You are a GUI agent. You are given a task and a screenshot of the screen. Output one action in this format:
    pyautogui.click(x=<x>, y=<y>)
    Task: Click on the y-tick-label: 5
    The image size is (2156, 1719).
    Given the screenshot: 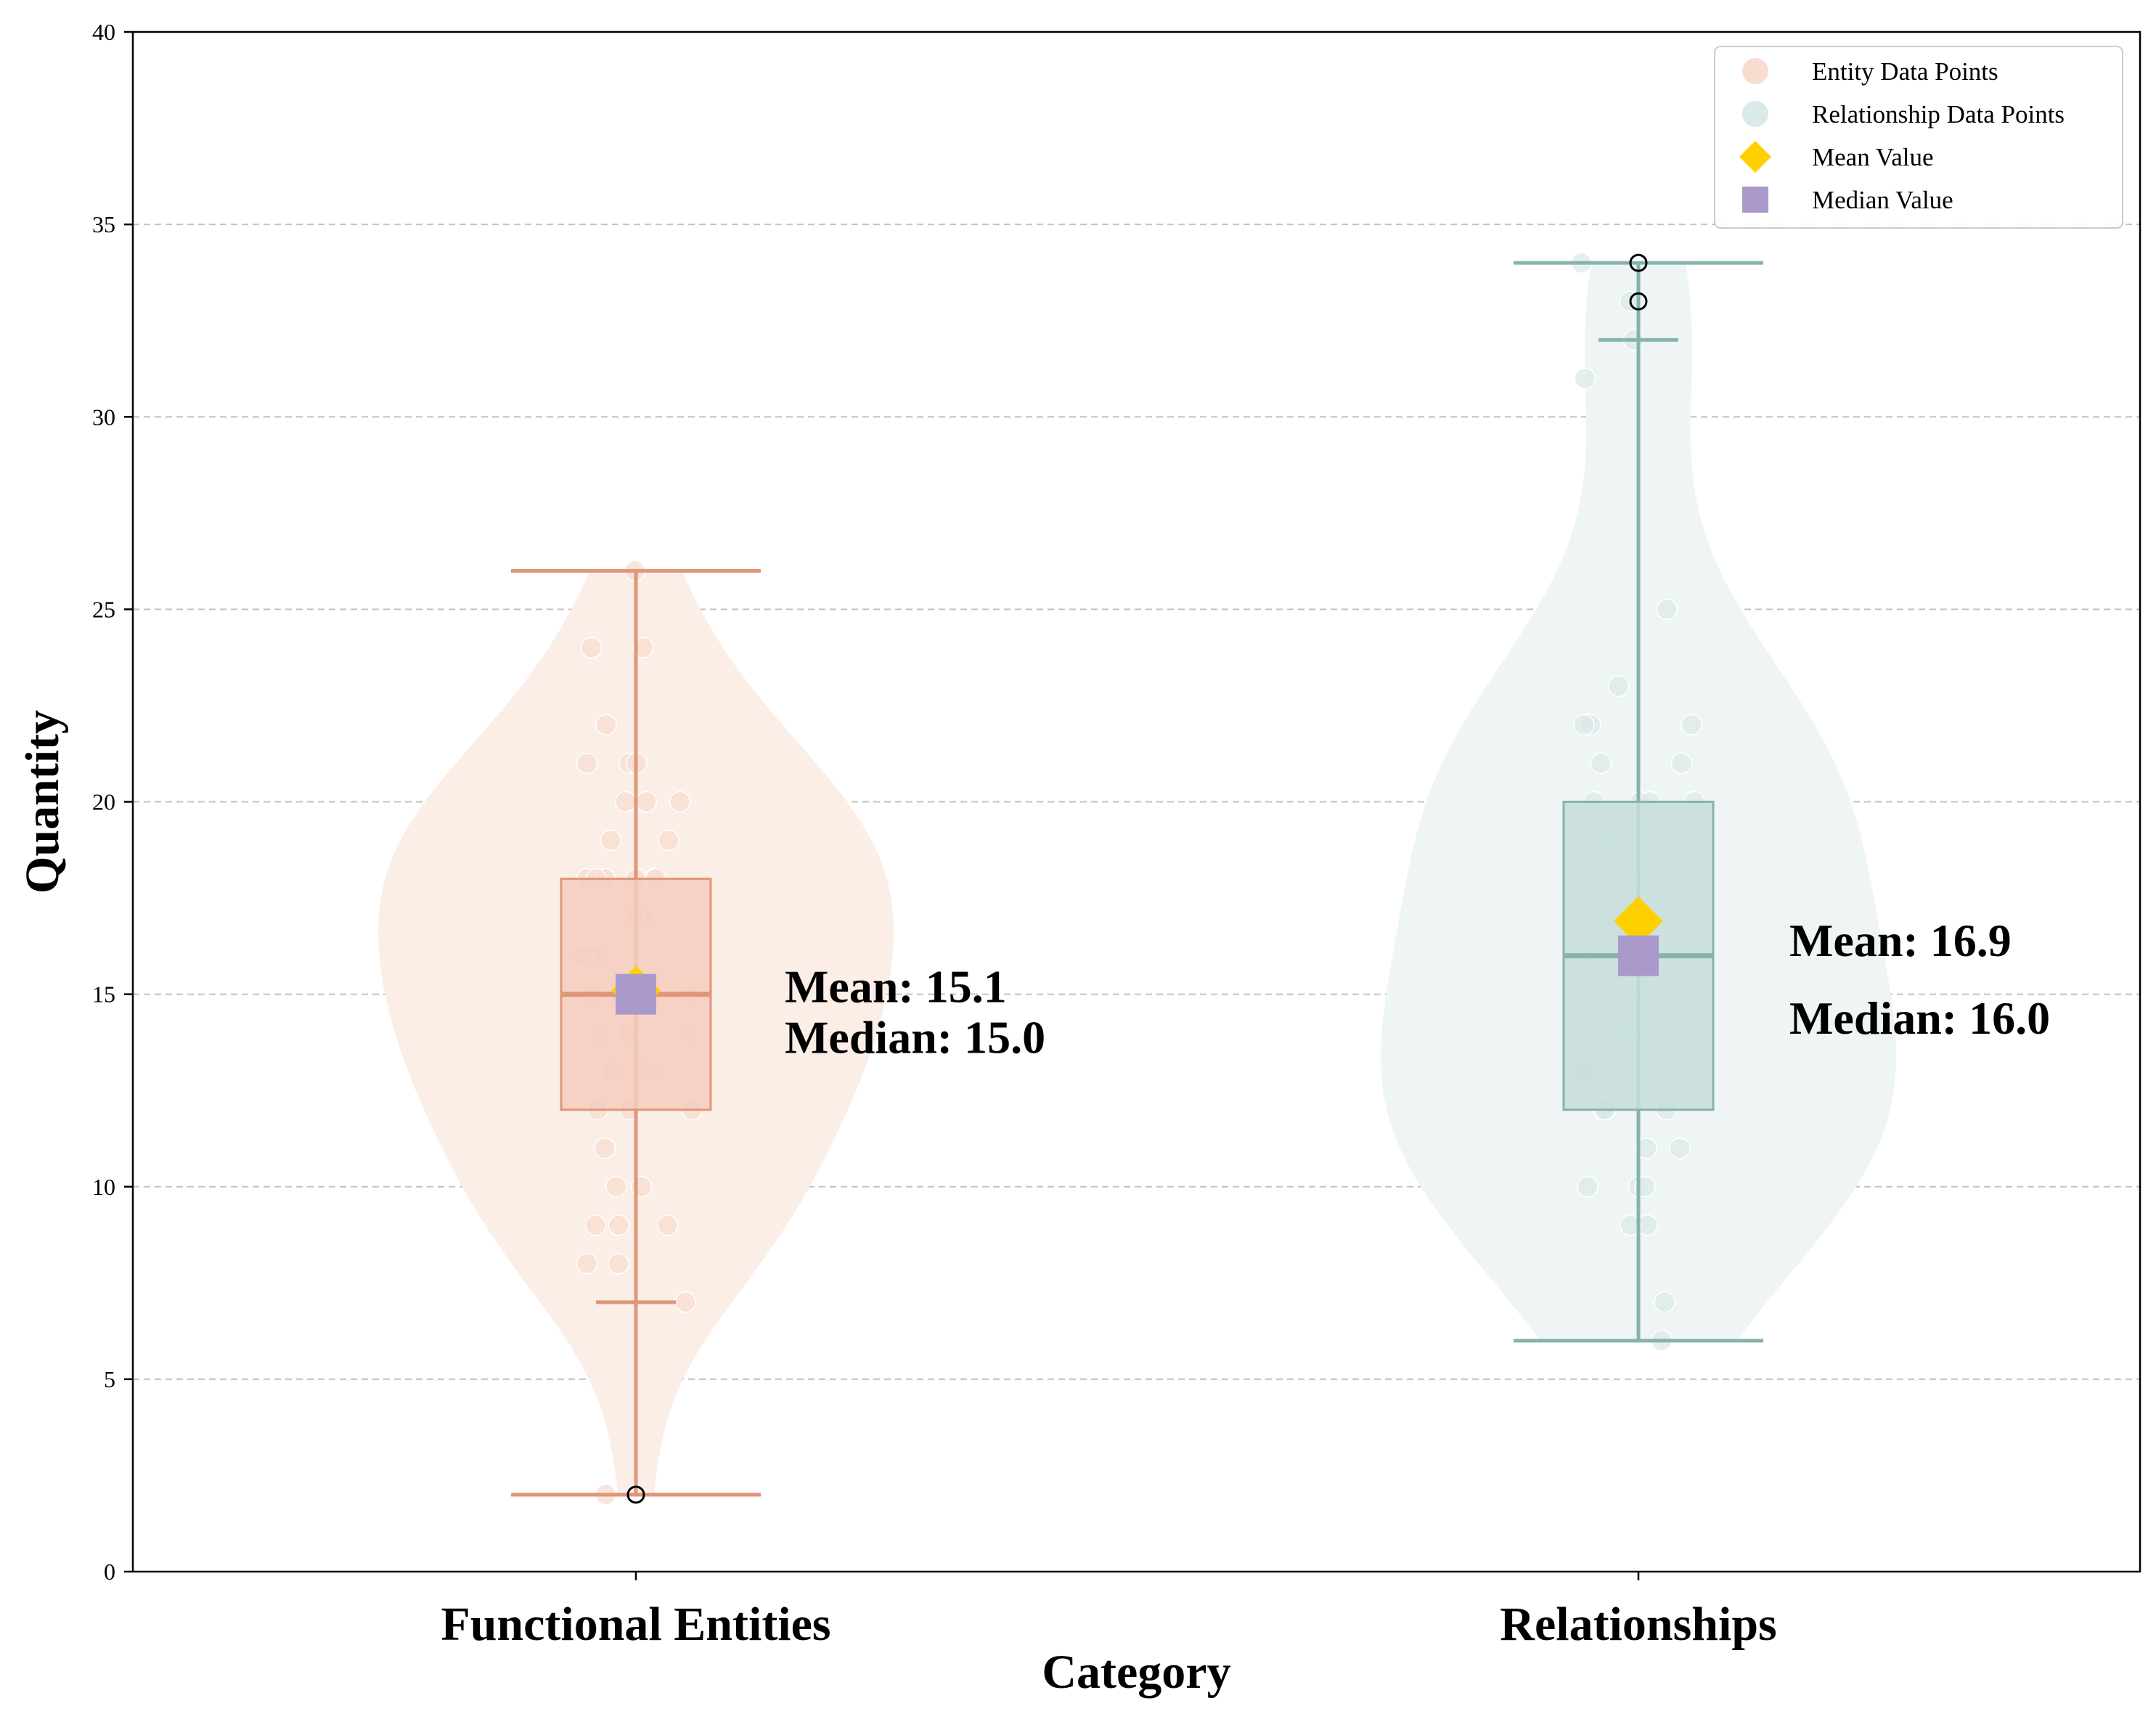 What is the action you would take?
    pyautogui.click(x=110, y=1379)
    